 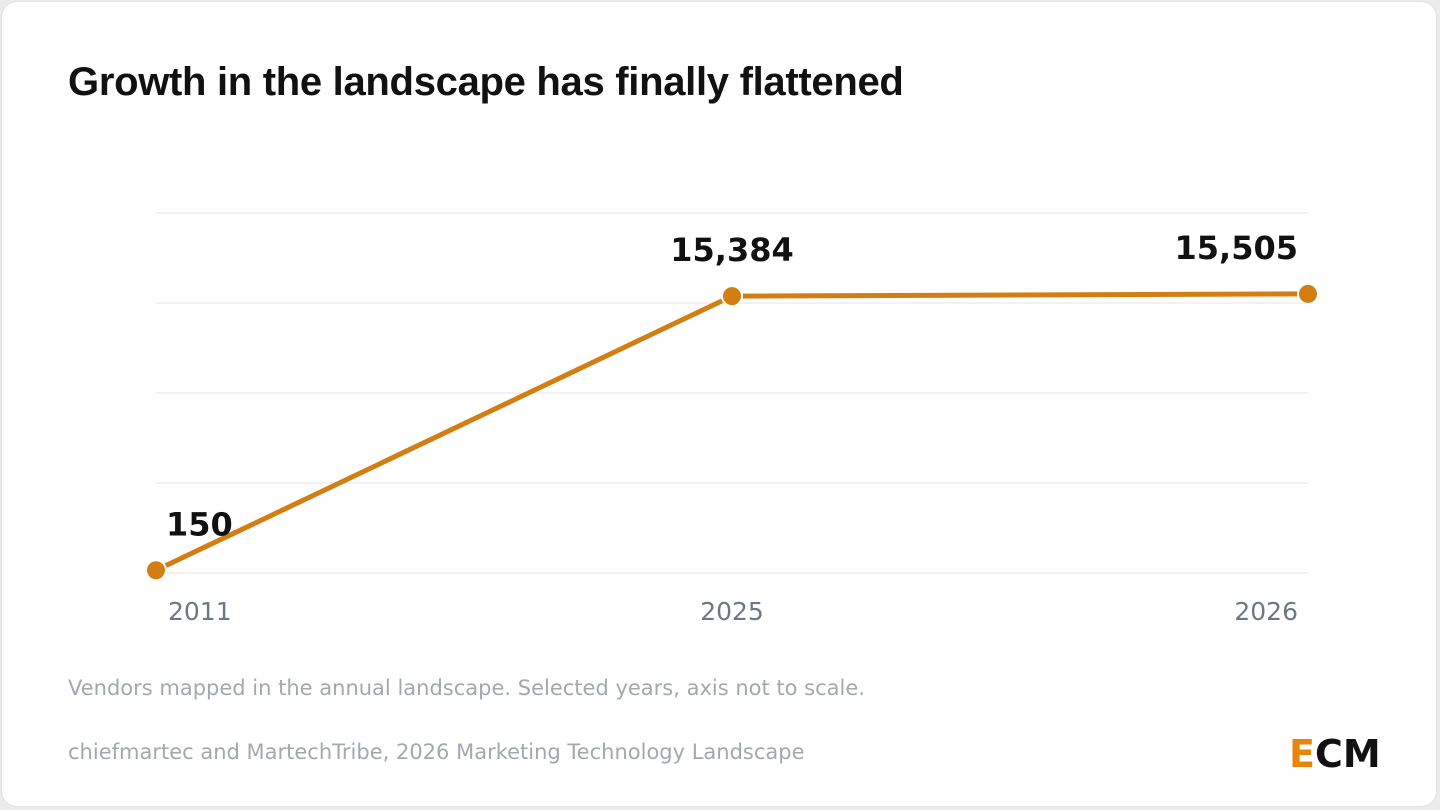 I want to click on data-label-2011: 150, so click(x=199, y=524).